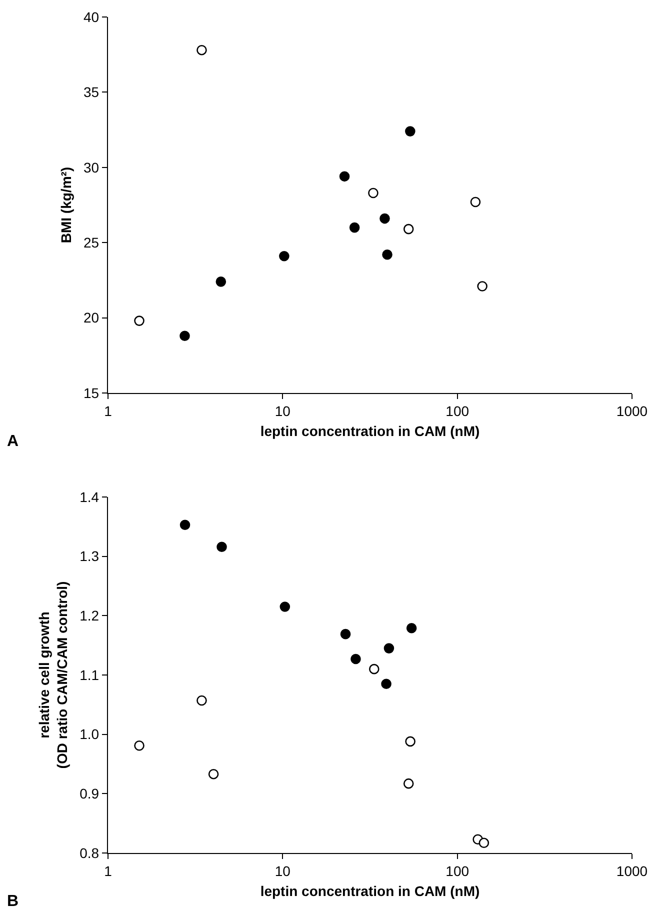 This screenshot has width=662, height=911. I want to click on text: A, so click(13, 441).